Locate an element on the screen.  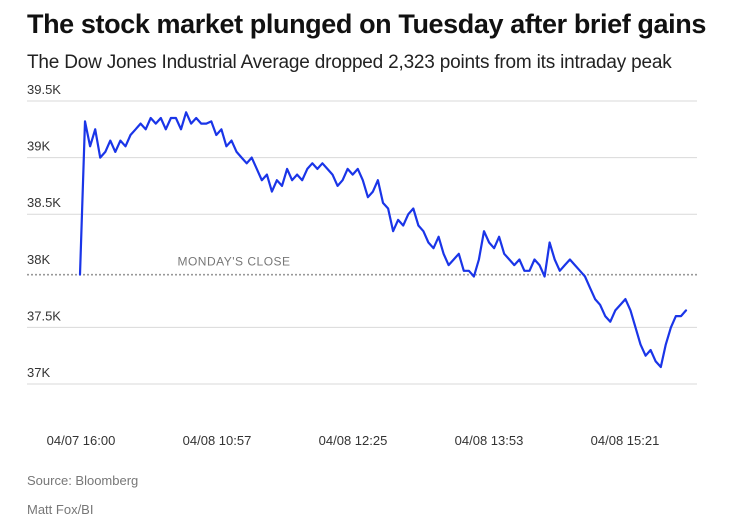
x-tick-label: 04/07 16:00 is located at coordinates (81, 440).